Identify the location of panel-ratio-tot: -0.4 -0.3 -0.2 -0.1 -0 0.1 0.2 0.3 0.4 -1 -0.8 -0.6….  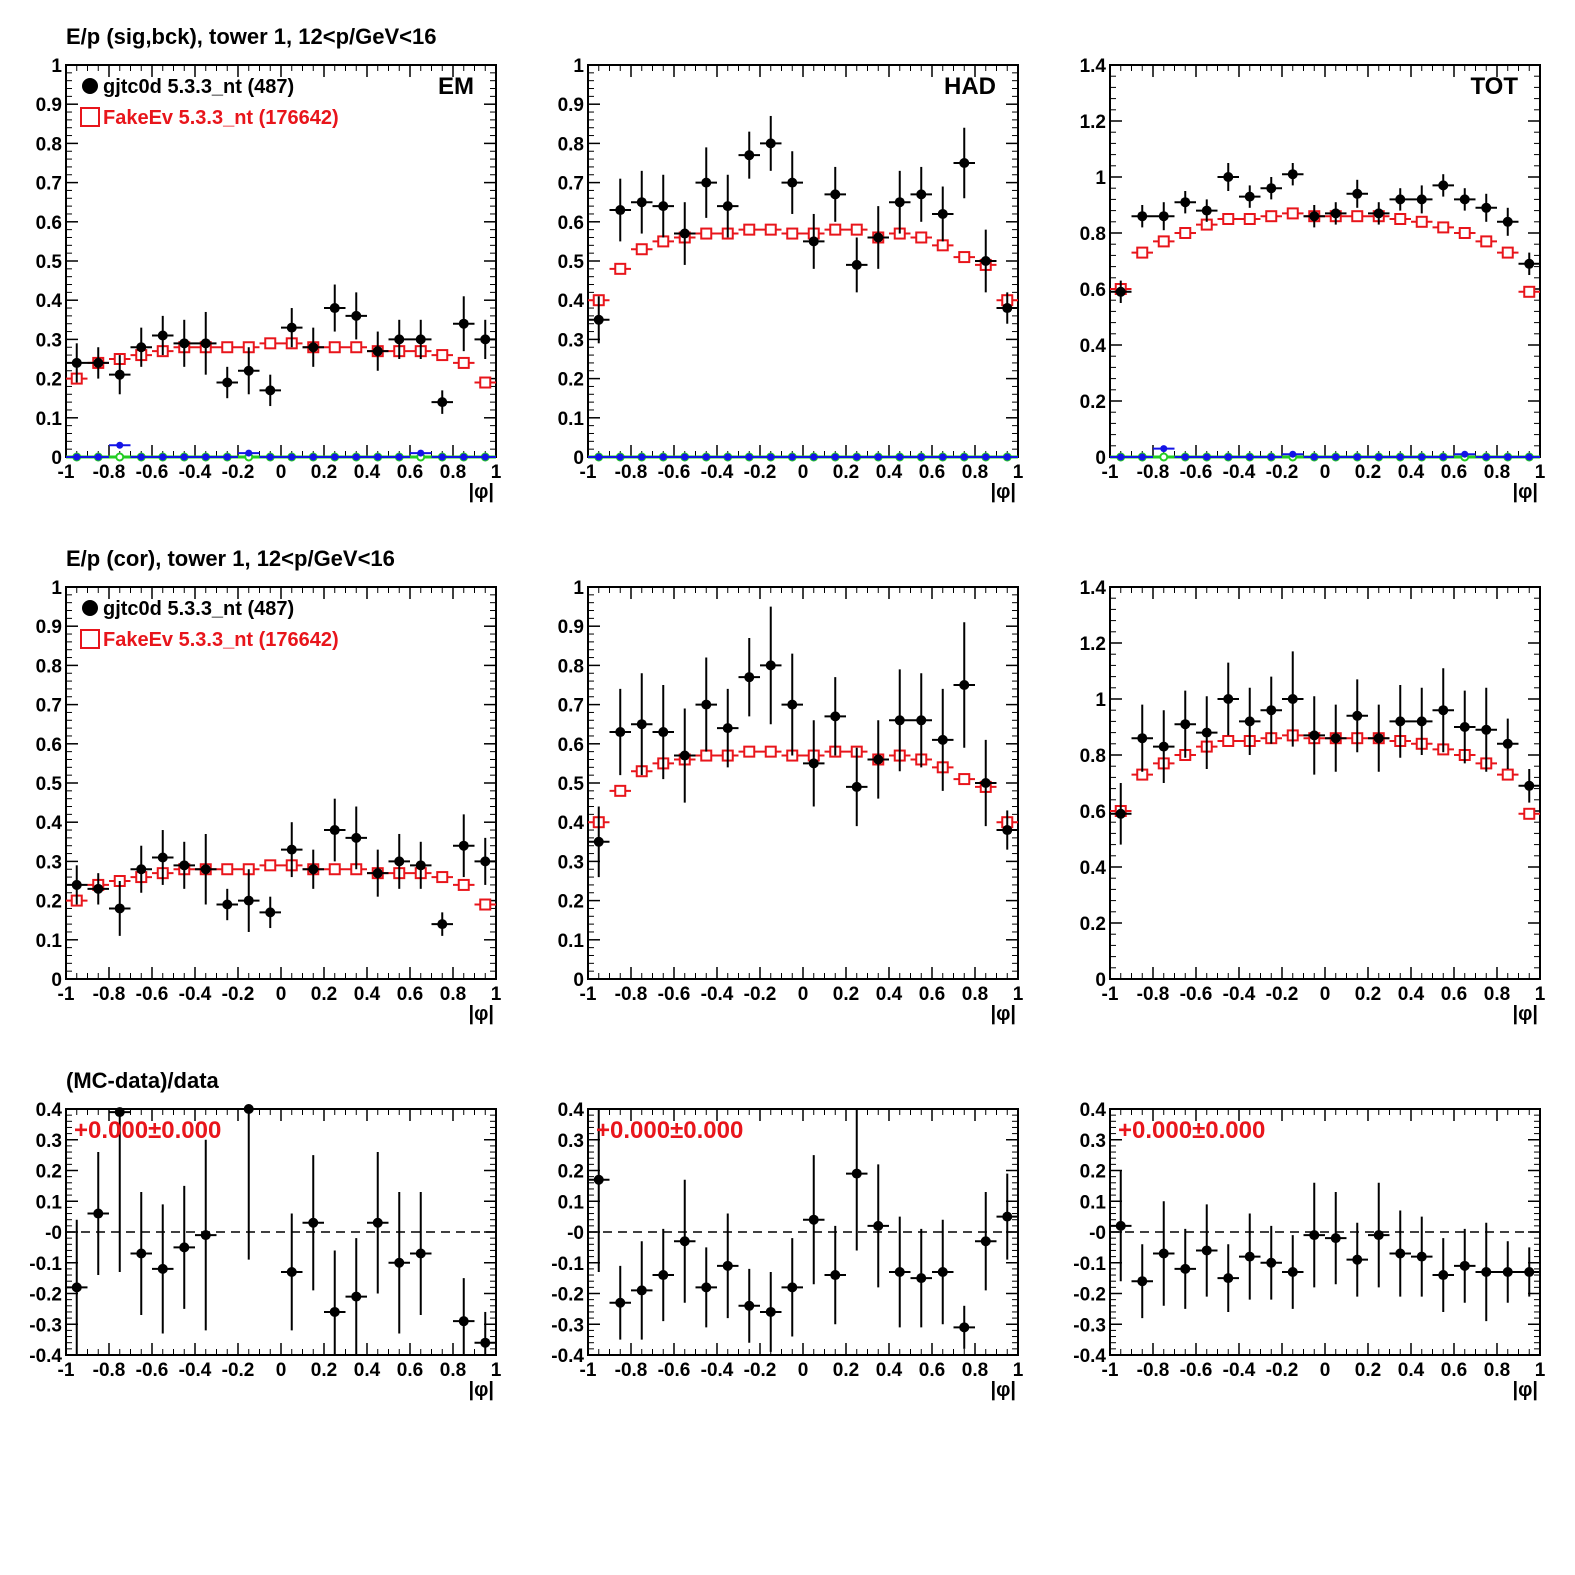
(1309, 1250).